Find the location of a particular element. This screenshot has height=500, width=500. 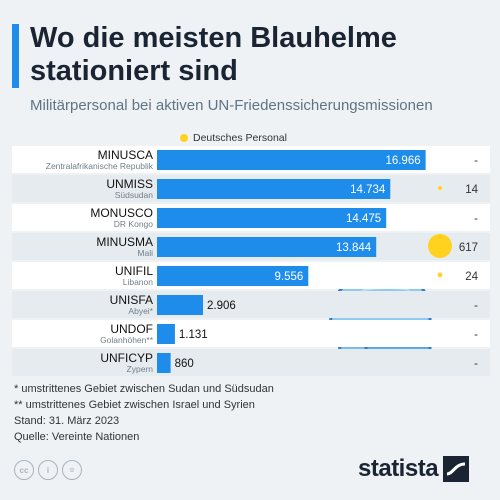

equals-icon: = is located at coordinates (72, 470).